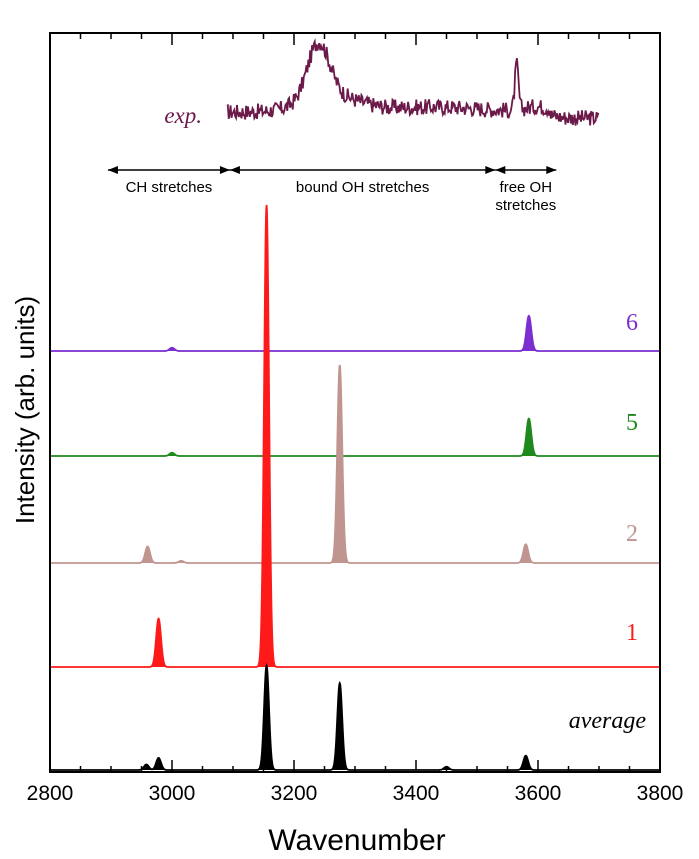 The width and height of the screenshot is (699, 859). I want to click on series-5: 5, so click(355, 433).